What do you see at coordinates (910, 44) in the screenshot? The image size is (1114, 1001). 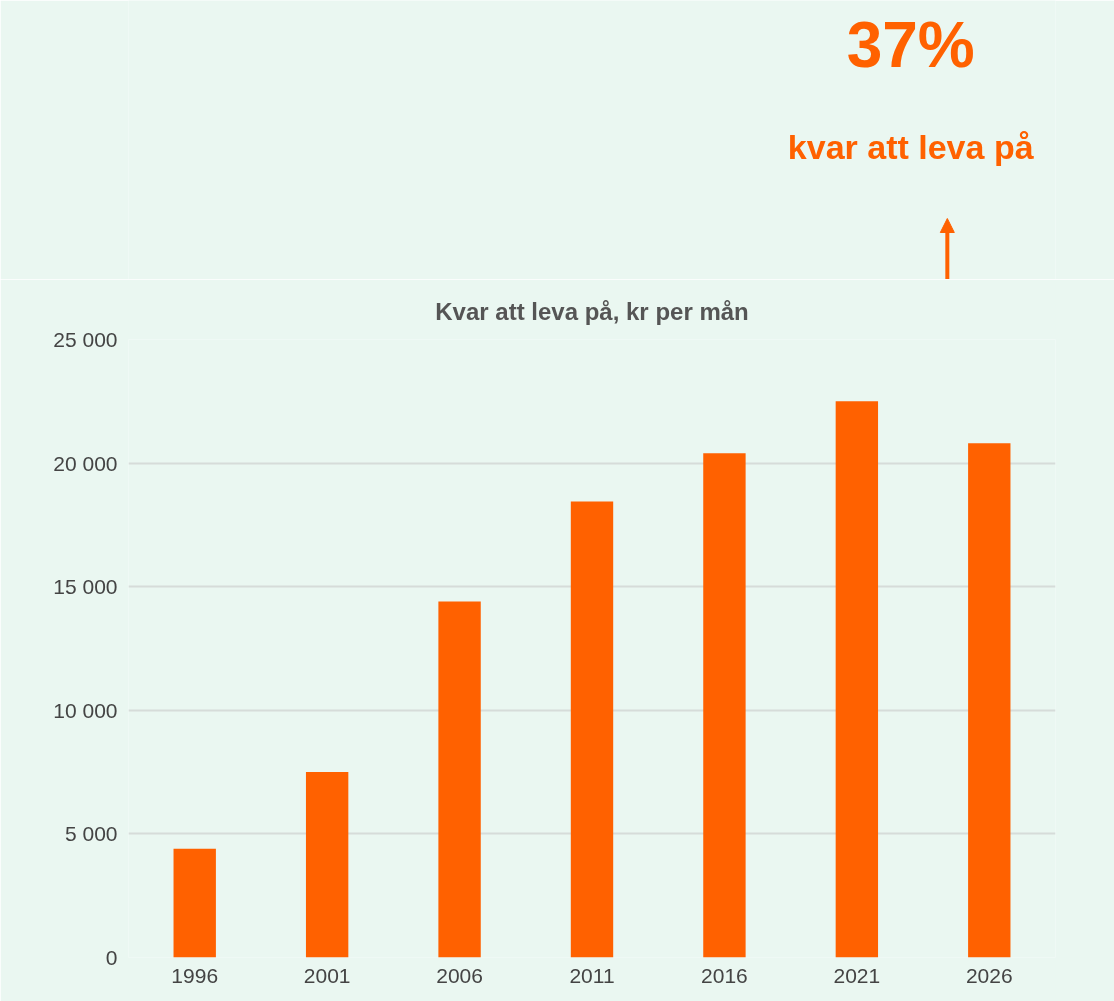 I see `text: 37%` at bounding box center [910, 44].